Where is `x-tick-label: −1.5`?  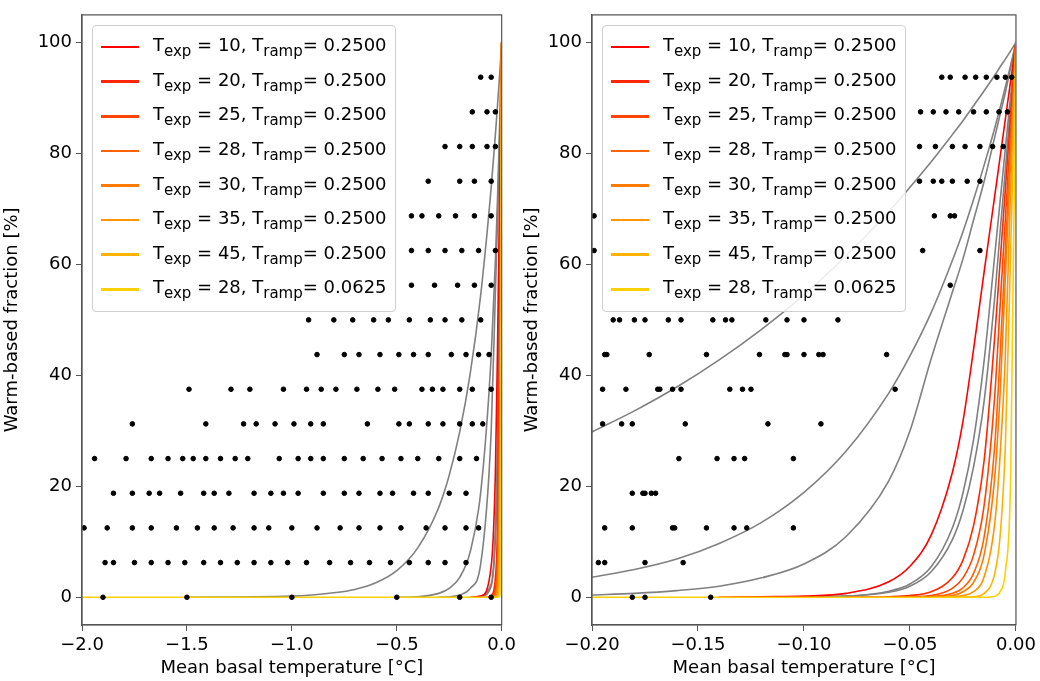 x-tick-label: −1.5 is located at coordinates (187, 644).